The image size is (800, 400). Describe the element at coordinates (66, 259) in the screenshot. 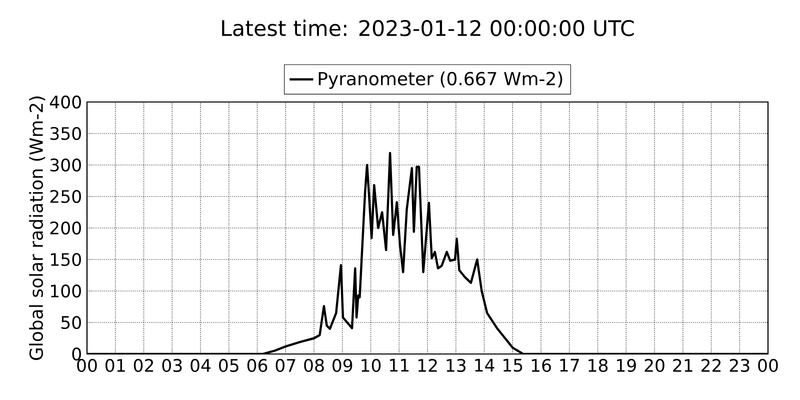

I see `y-tick-label: 150` at that location.